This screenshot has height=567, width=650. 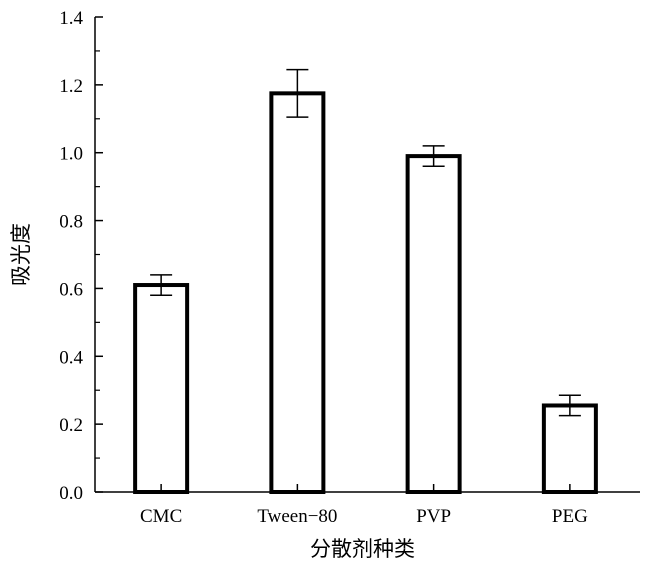 What do you see at coordinates (81, 256) in the screenshot?
I see `y-axis-ticks: 0.0 0.2 0.4 0.6 0.8 1.0 1.2 1.4` at bounding box center [81, 256].